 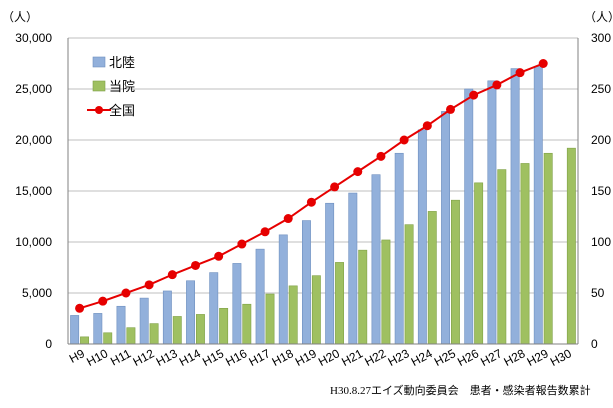 What do you see at coordinates (445, 357) in the screenshot?
I see `x-tick-label: H25` at bounding box center [445, 357].